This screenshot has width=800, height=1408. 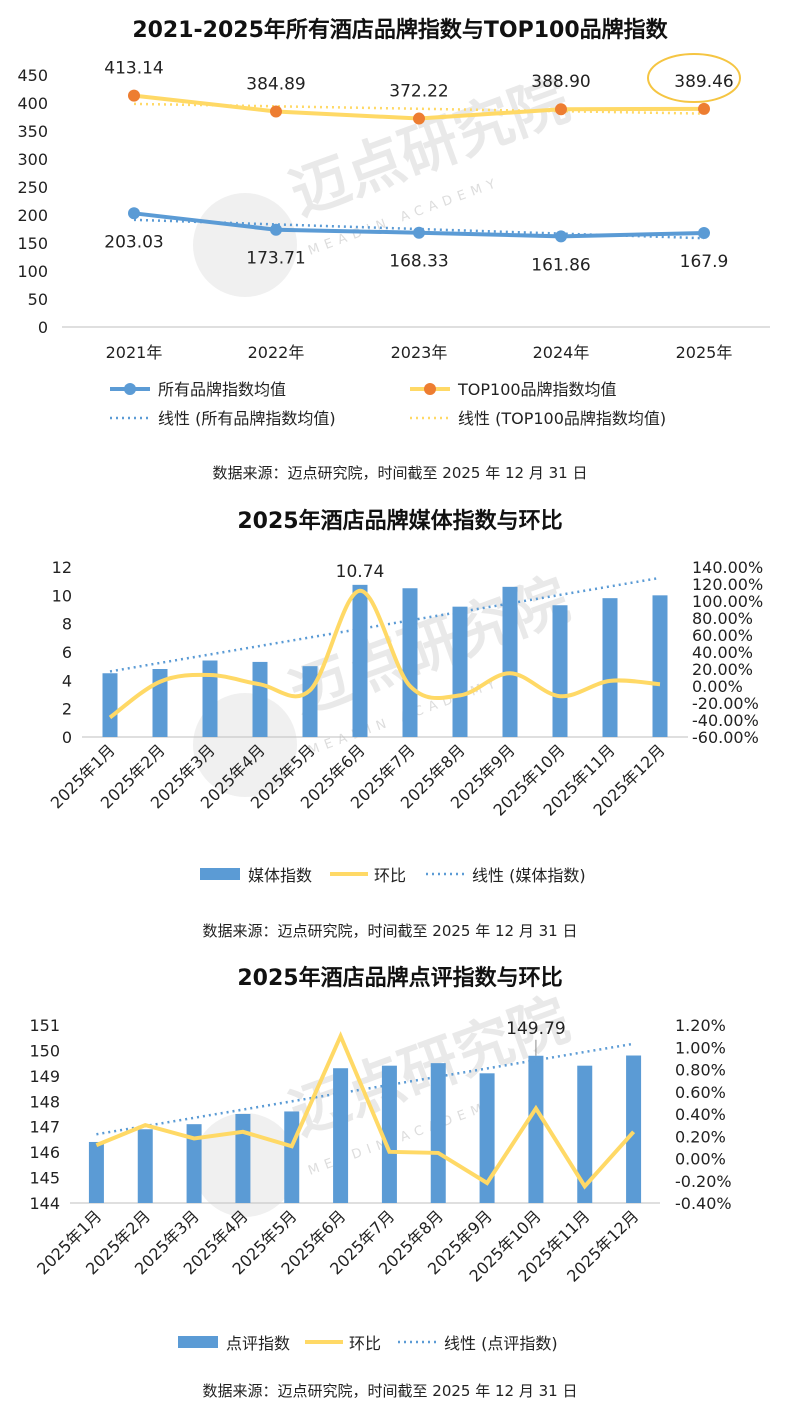 I want to click on legend-series-1: 所有品牌指数均值, so click(x=222, y=389).